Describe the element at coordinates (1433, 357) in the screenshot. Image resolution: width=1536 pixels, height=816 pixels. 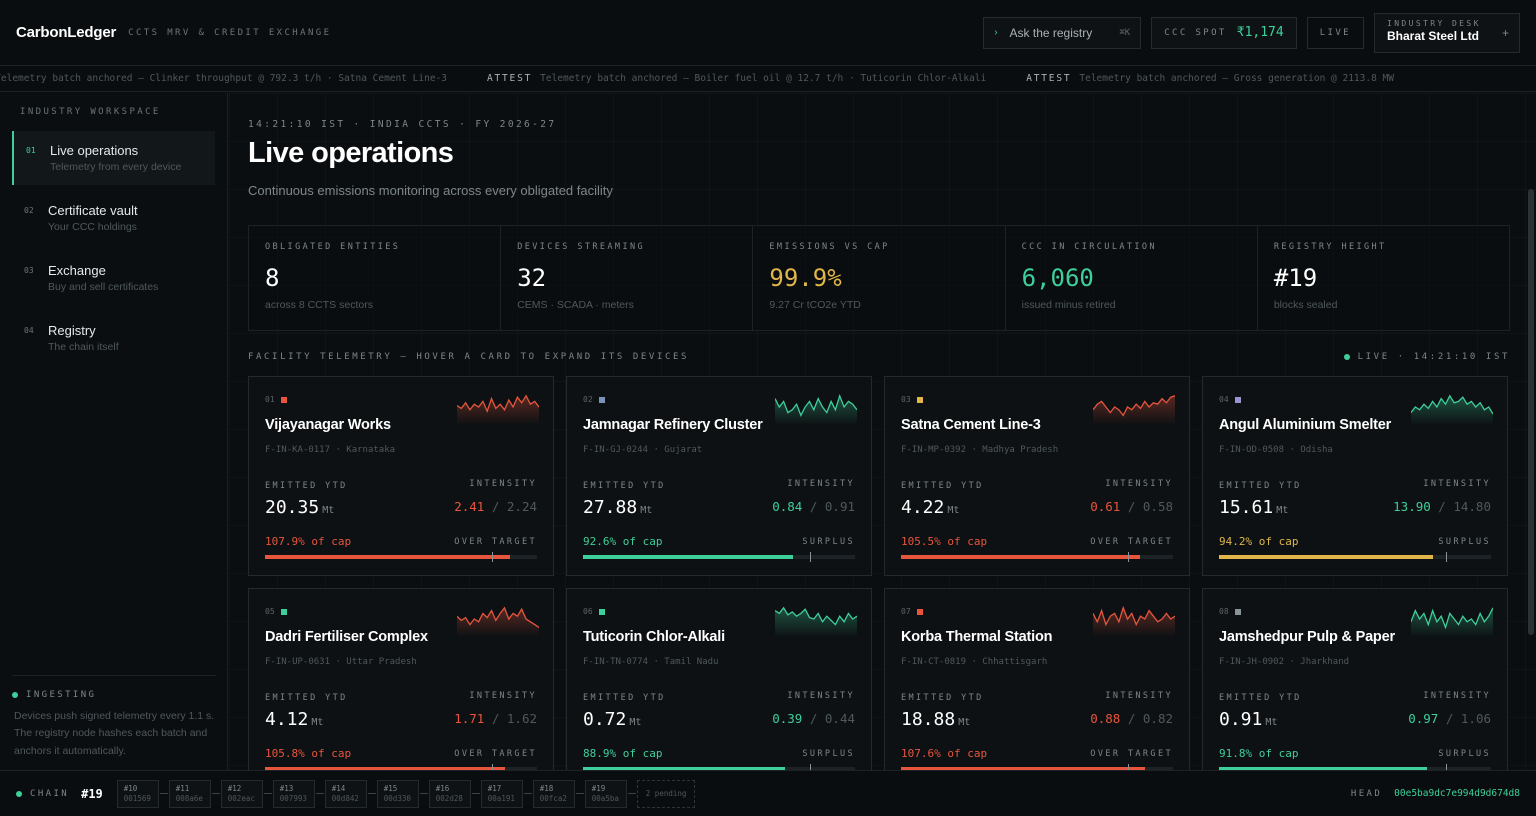
I see `section-live-label: LIVE · 14:21:10 IST` at that location.